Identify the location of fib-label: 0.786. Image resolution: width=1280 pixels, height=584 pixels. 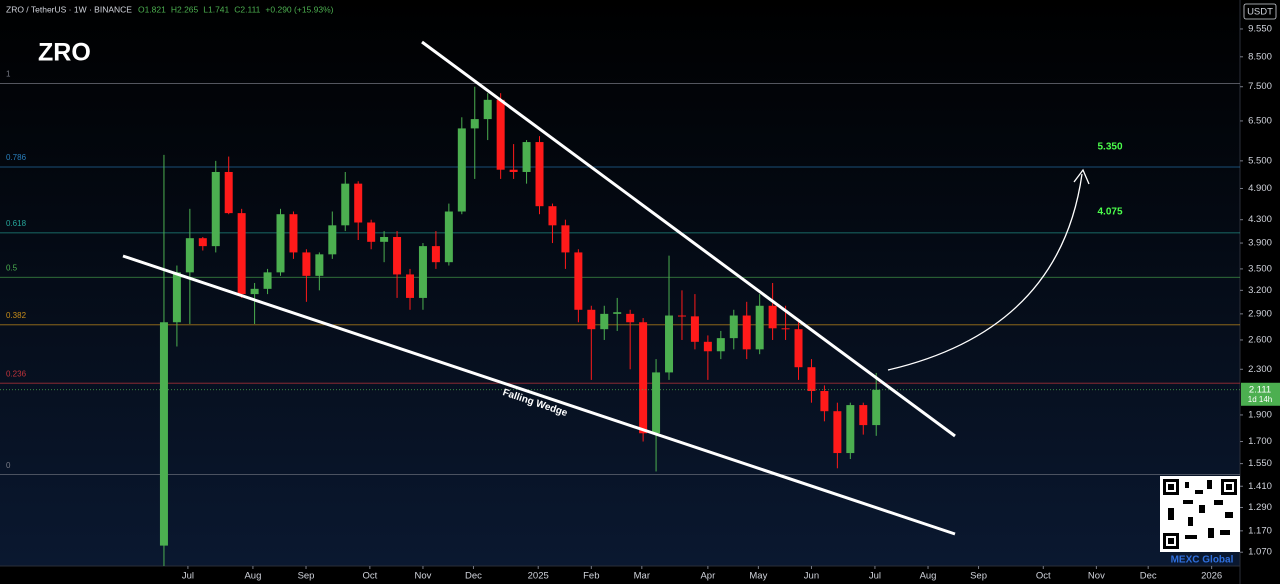
(16, 157).